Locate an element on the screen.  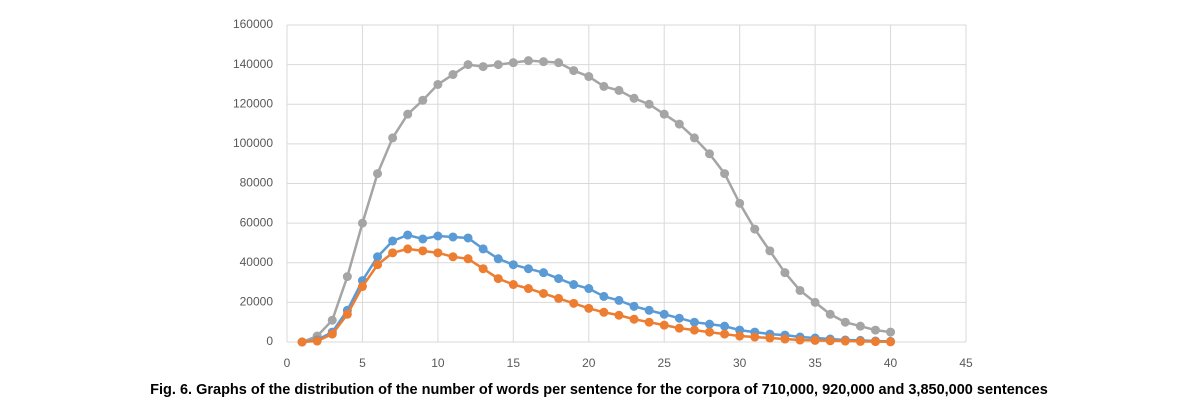
x-tick-label: 35 is located at coordinates (815, 363).